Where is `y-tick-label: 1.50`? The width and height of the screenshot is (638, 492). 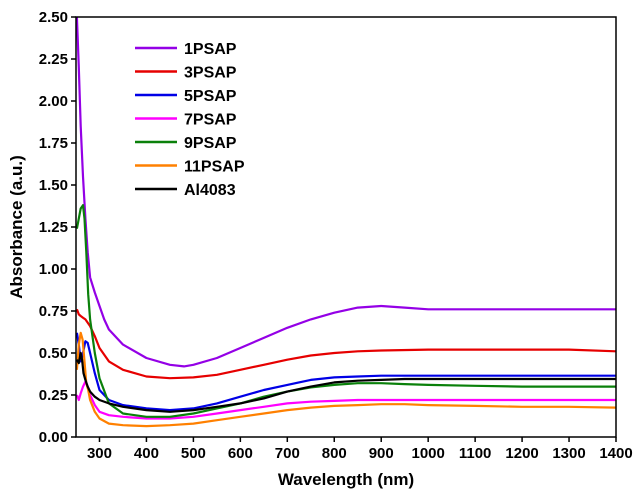 y-tick-label: 1.50 is located at coordinates (53, 185).